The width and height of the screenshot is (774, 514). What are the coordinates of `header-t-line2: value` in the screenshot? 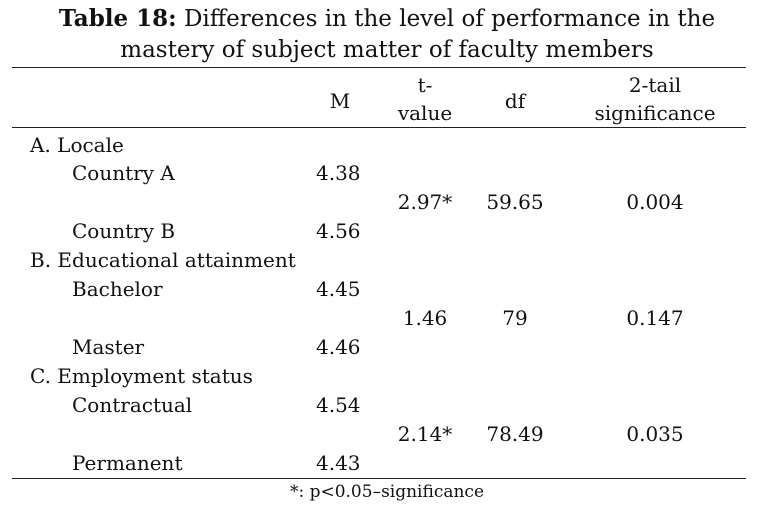 It's located at (425, 113).